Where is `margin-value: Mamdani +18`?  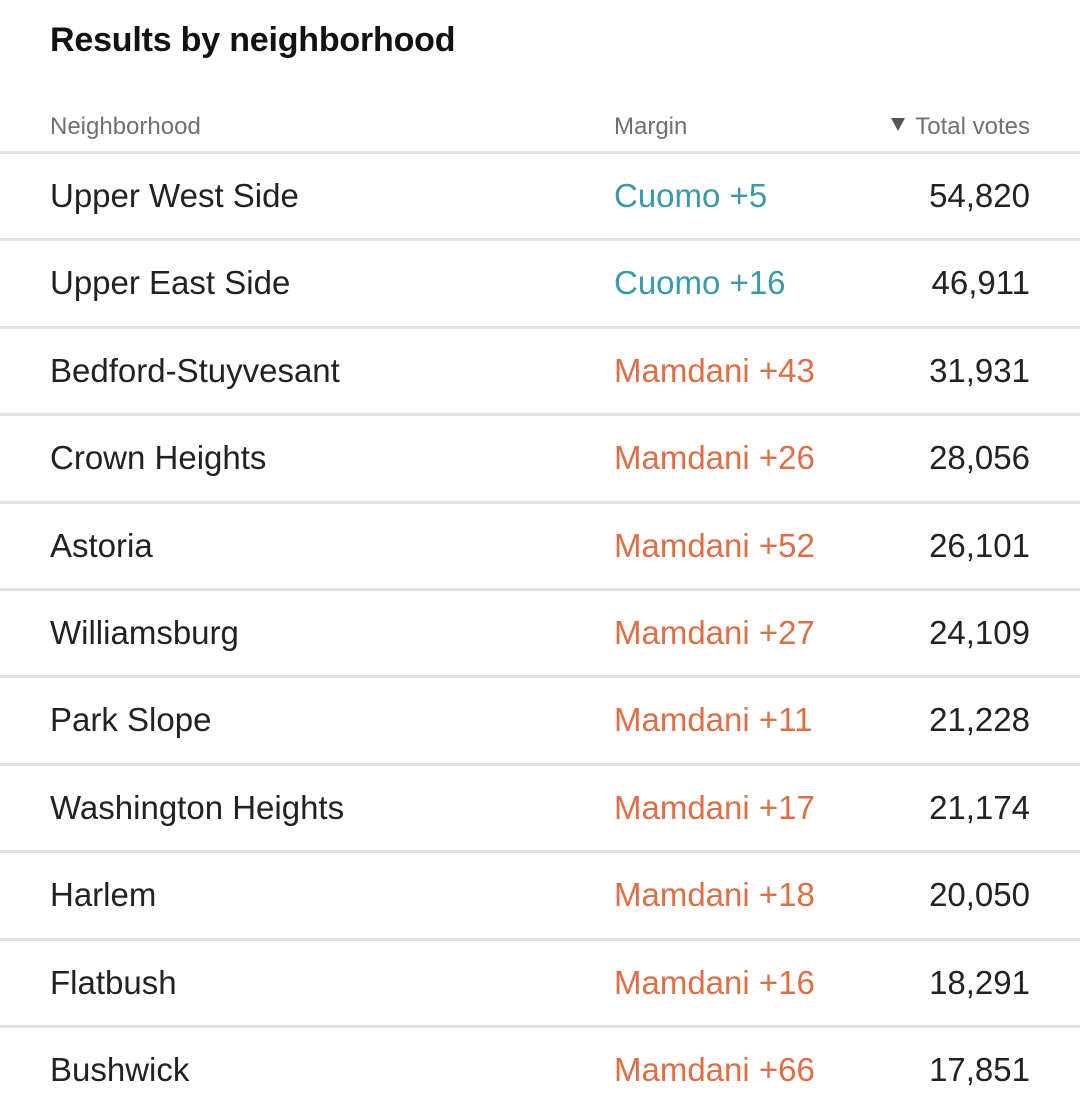 margin-value: Mamdani +18 is located at coordinates (714, 895).